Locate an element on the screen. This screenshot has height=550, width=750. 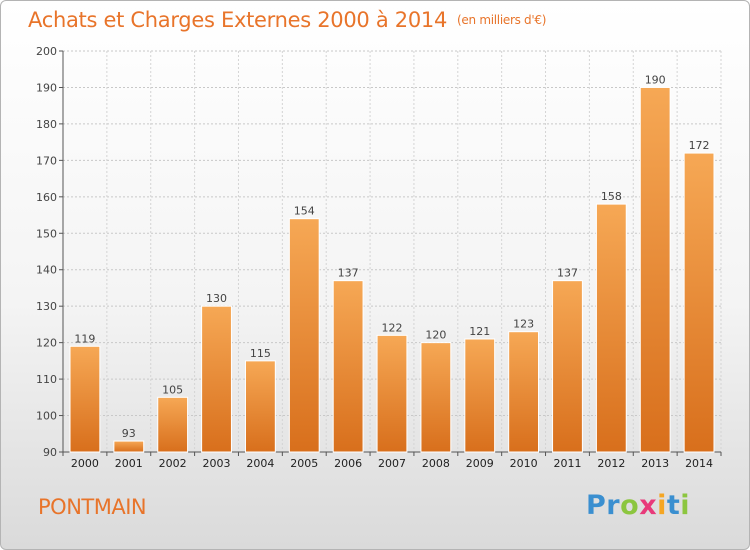
x-tick-label: 2000 is located at coordinates (85, 463).